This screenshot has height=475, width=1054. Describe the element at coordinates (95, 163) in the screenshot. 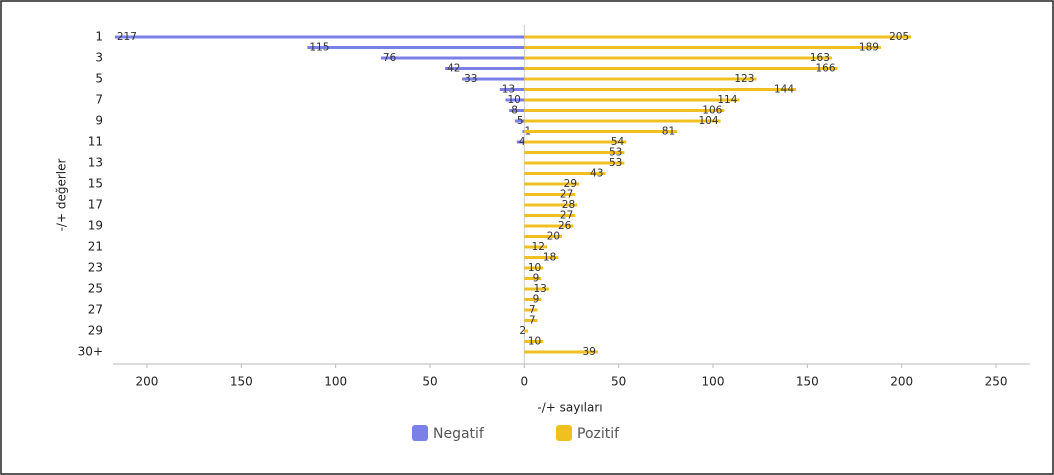

I see `y-tick-label: 13` at that location.